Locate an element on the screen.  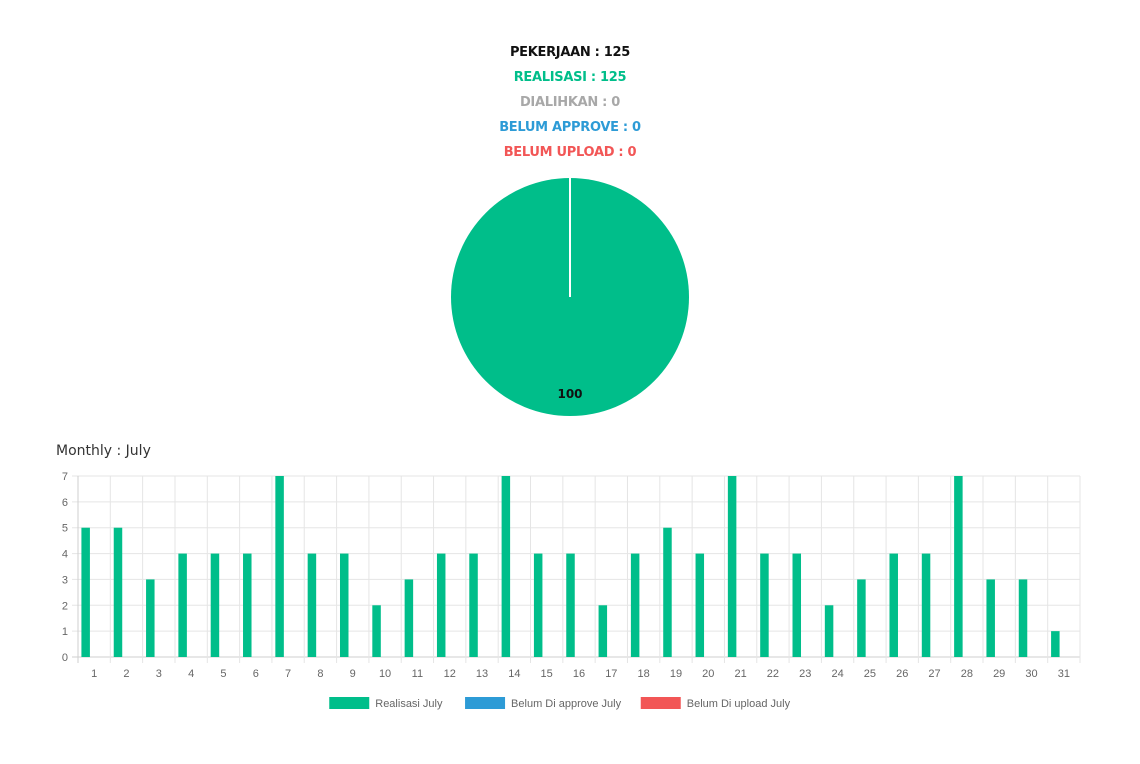
legend-label-belum-di-approve-july: Belum Di approve July is located at coordinates (566, 704).